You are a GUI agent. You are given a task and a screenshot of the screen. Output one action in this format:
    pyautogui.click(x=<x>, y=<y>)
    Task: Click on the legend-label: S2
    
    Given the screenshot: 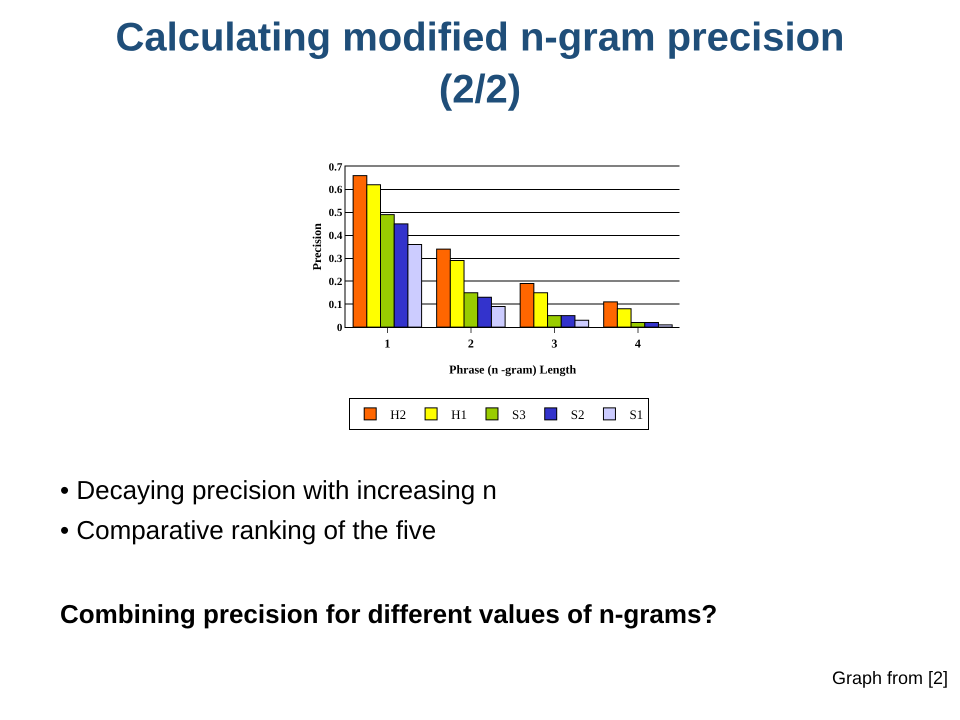 What is the action you would take?
    pyautogui.click(x=577, y=414)
    